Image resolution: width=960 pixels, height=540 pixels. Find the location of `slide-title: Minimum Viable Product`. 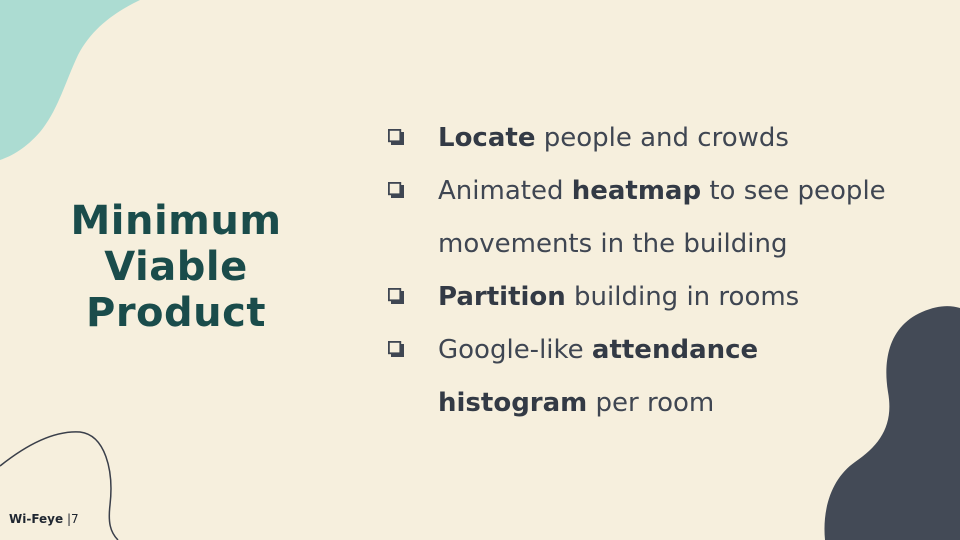

slide-title: Minimum Viable Product is located at coordinates (176, 267).